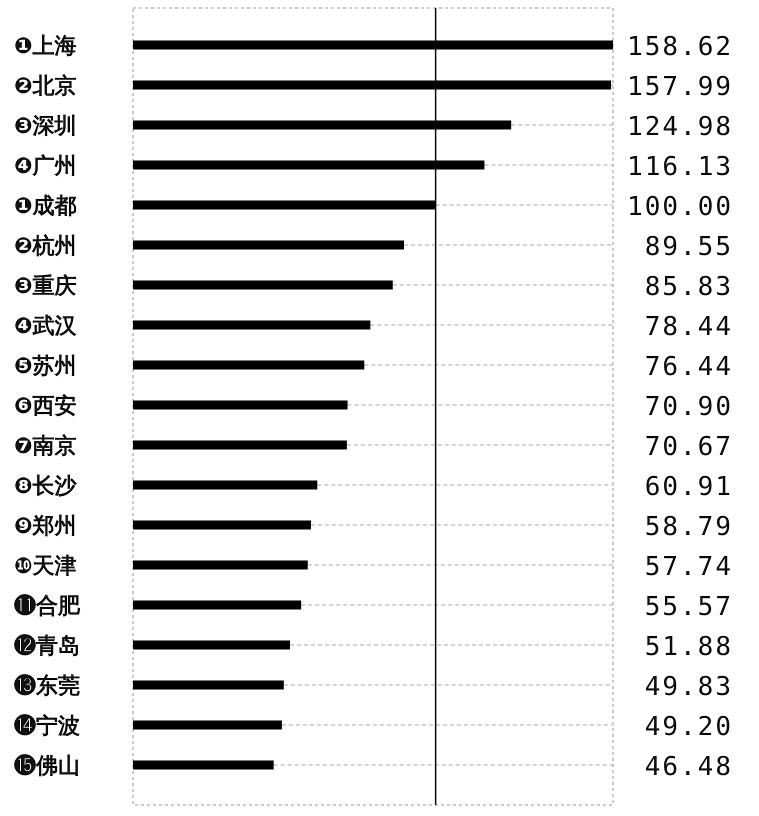 This screenshot has height=816, width=759. Describe the element at coordinates (688, 487) in the screenshot. I see `data-label: 60.91` at that location.